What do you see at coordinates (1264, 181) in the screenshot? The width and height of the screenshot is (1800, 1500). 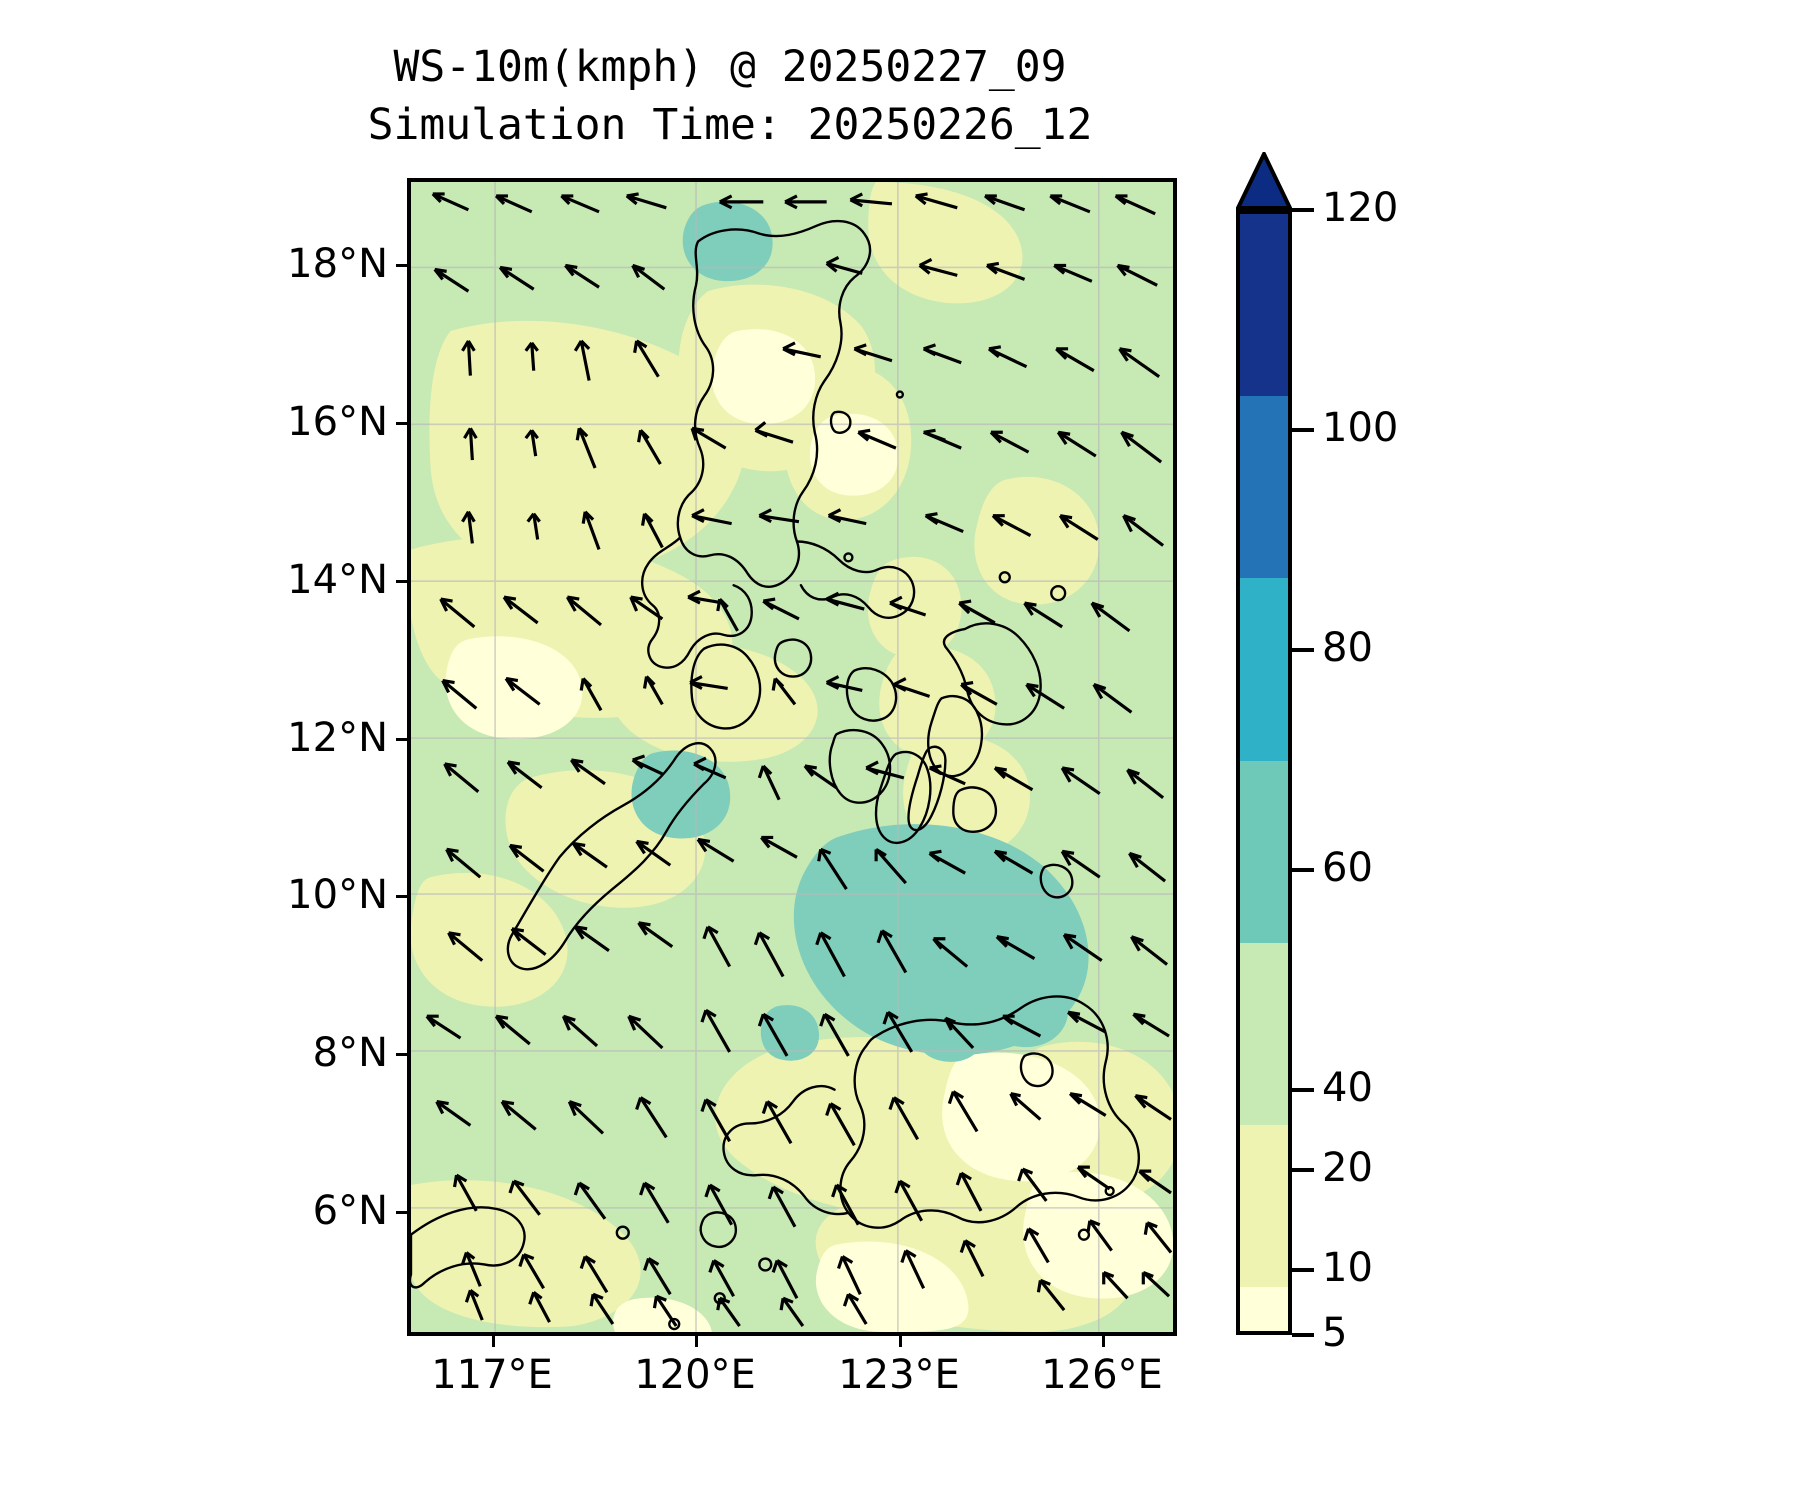 I see `colorbar-extend-arrow-icon` at bounding box center [1264, 181].